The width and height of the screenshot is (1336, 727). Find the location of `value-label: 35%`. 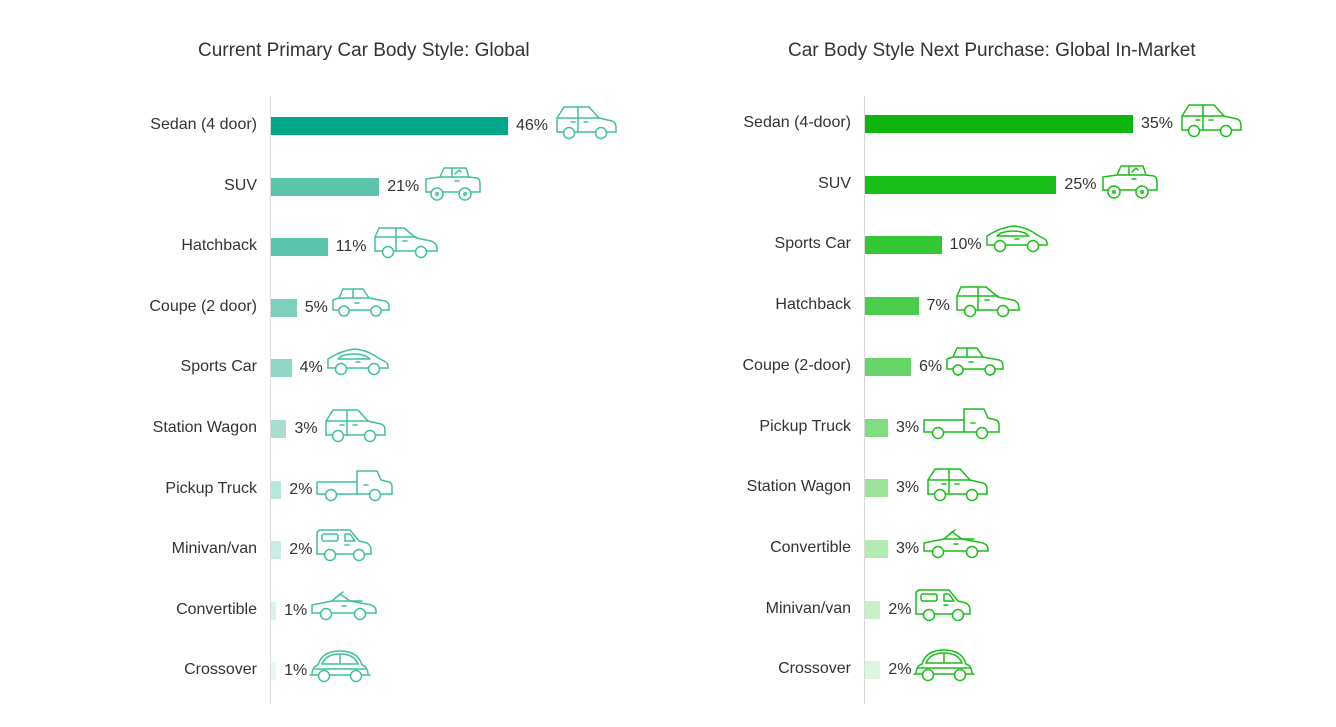

value-label: 35% is located at coordinates (1157, 123).